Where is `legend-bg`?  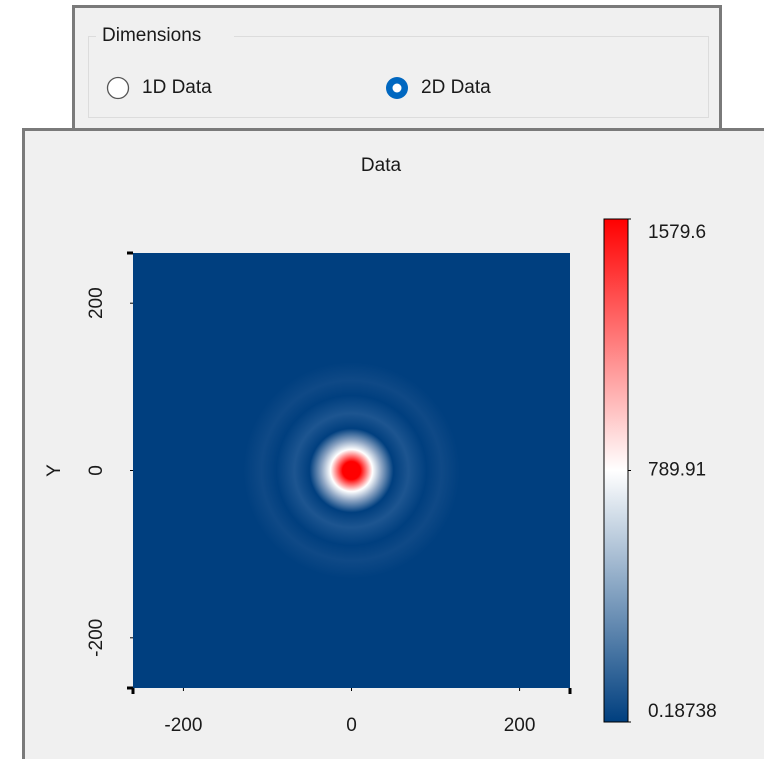 legend-bg is located at coordinates (165, 36).